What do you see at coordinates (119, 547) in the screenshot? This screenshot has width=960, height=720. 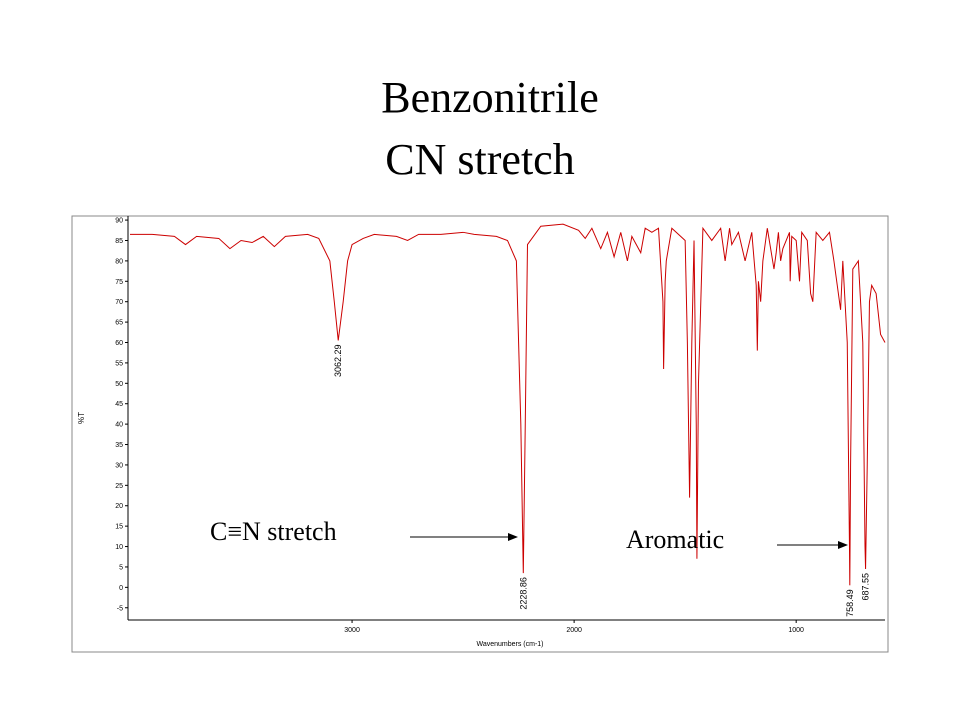 I see `y-tick-label: 10` at bounding box center [119, 547].